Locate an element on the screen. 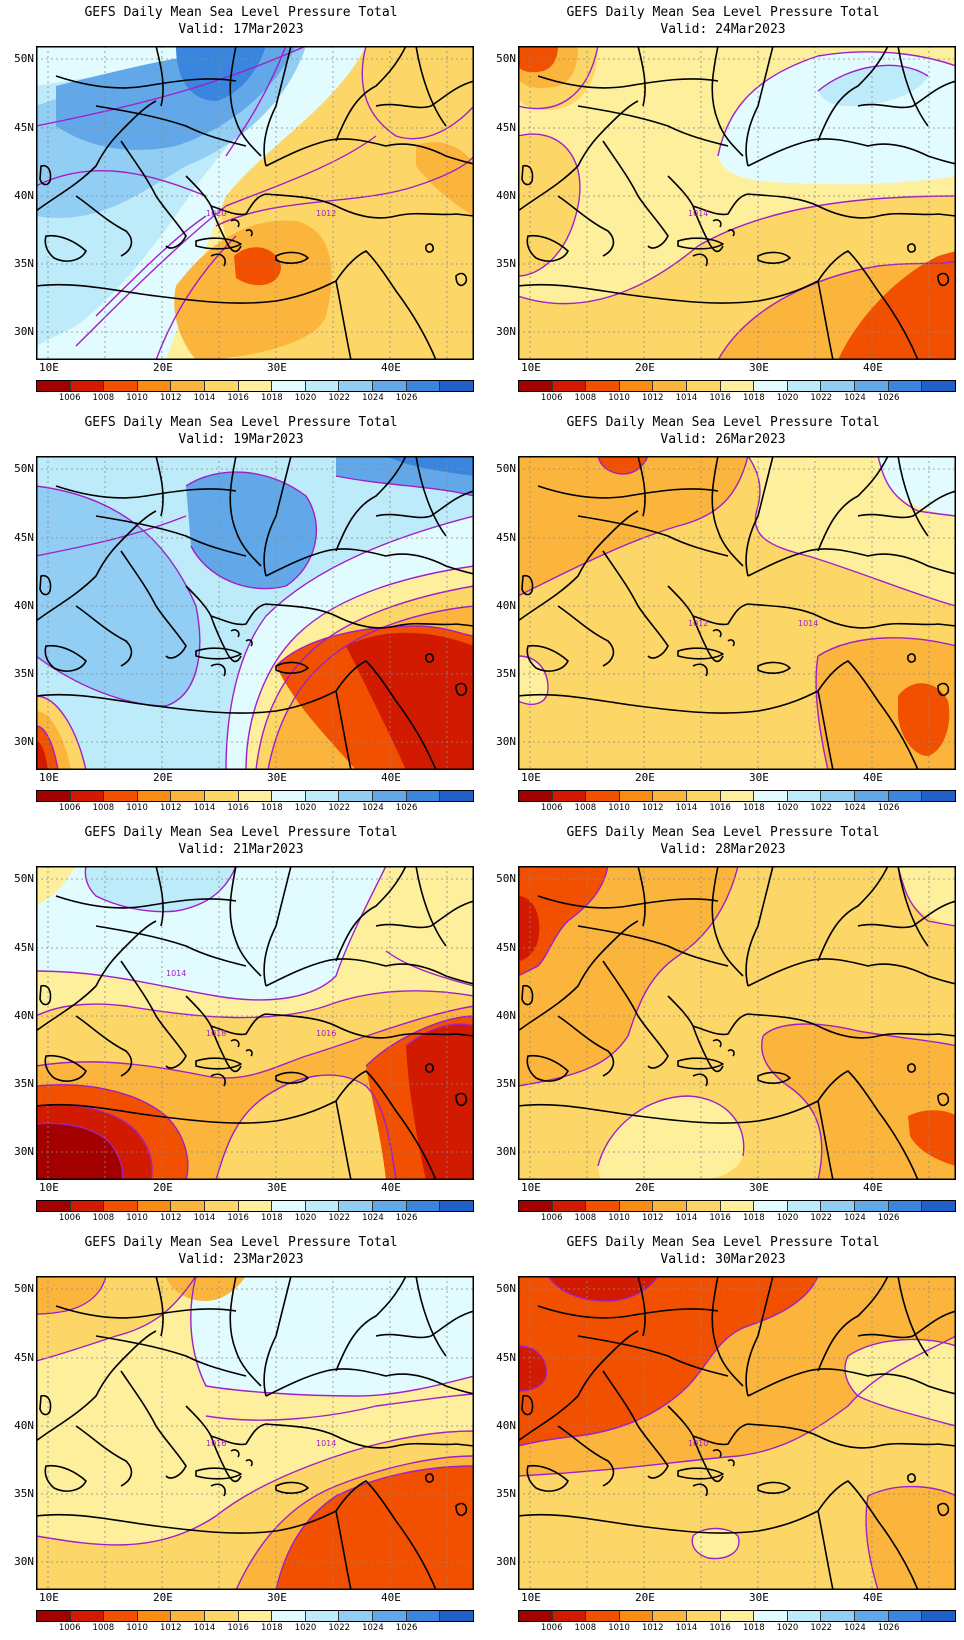 The height and width of the screenshot is (1640, 964). panel-valid-date: Valid: 23Mar2023 is located at coordinates (241, 1259).